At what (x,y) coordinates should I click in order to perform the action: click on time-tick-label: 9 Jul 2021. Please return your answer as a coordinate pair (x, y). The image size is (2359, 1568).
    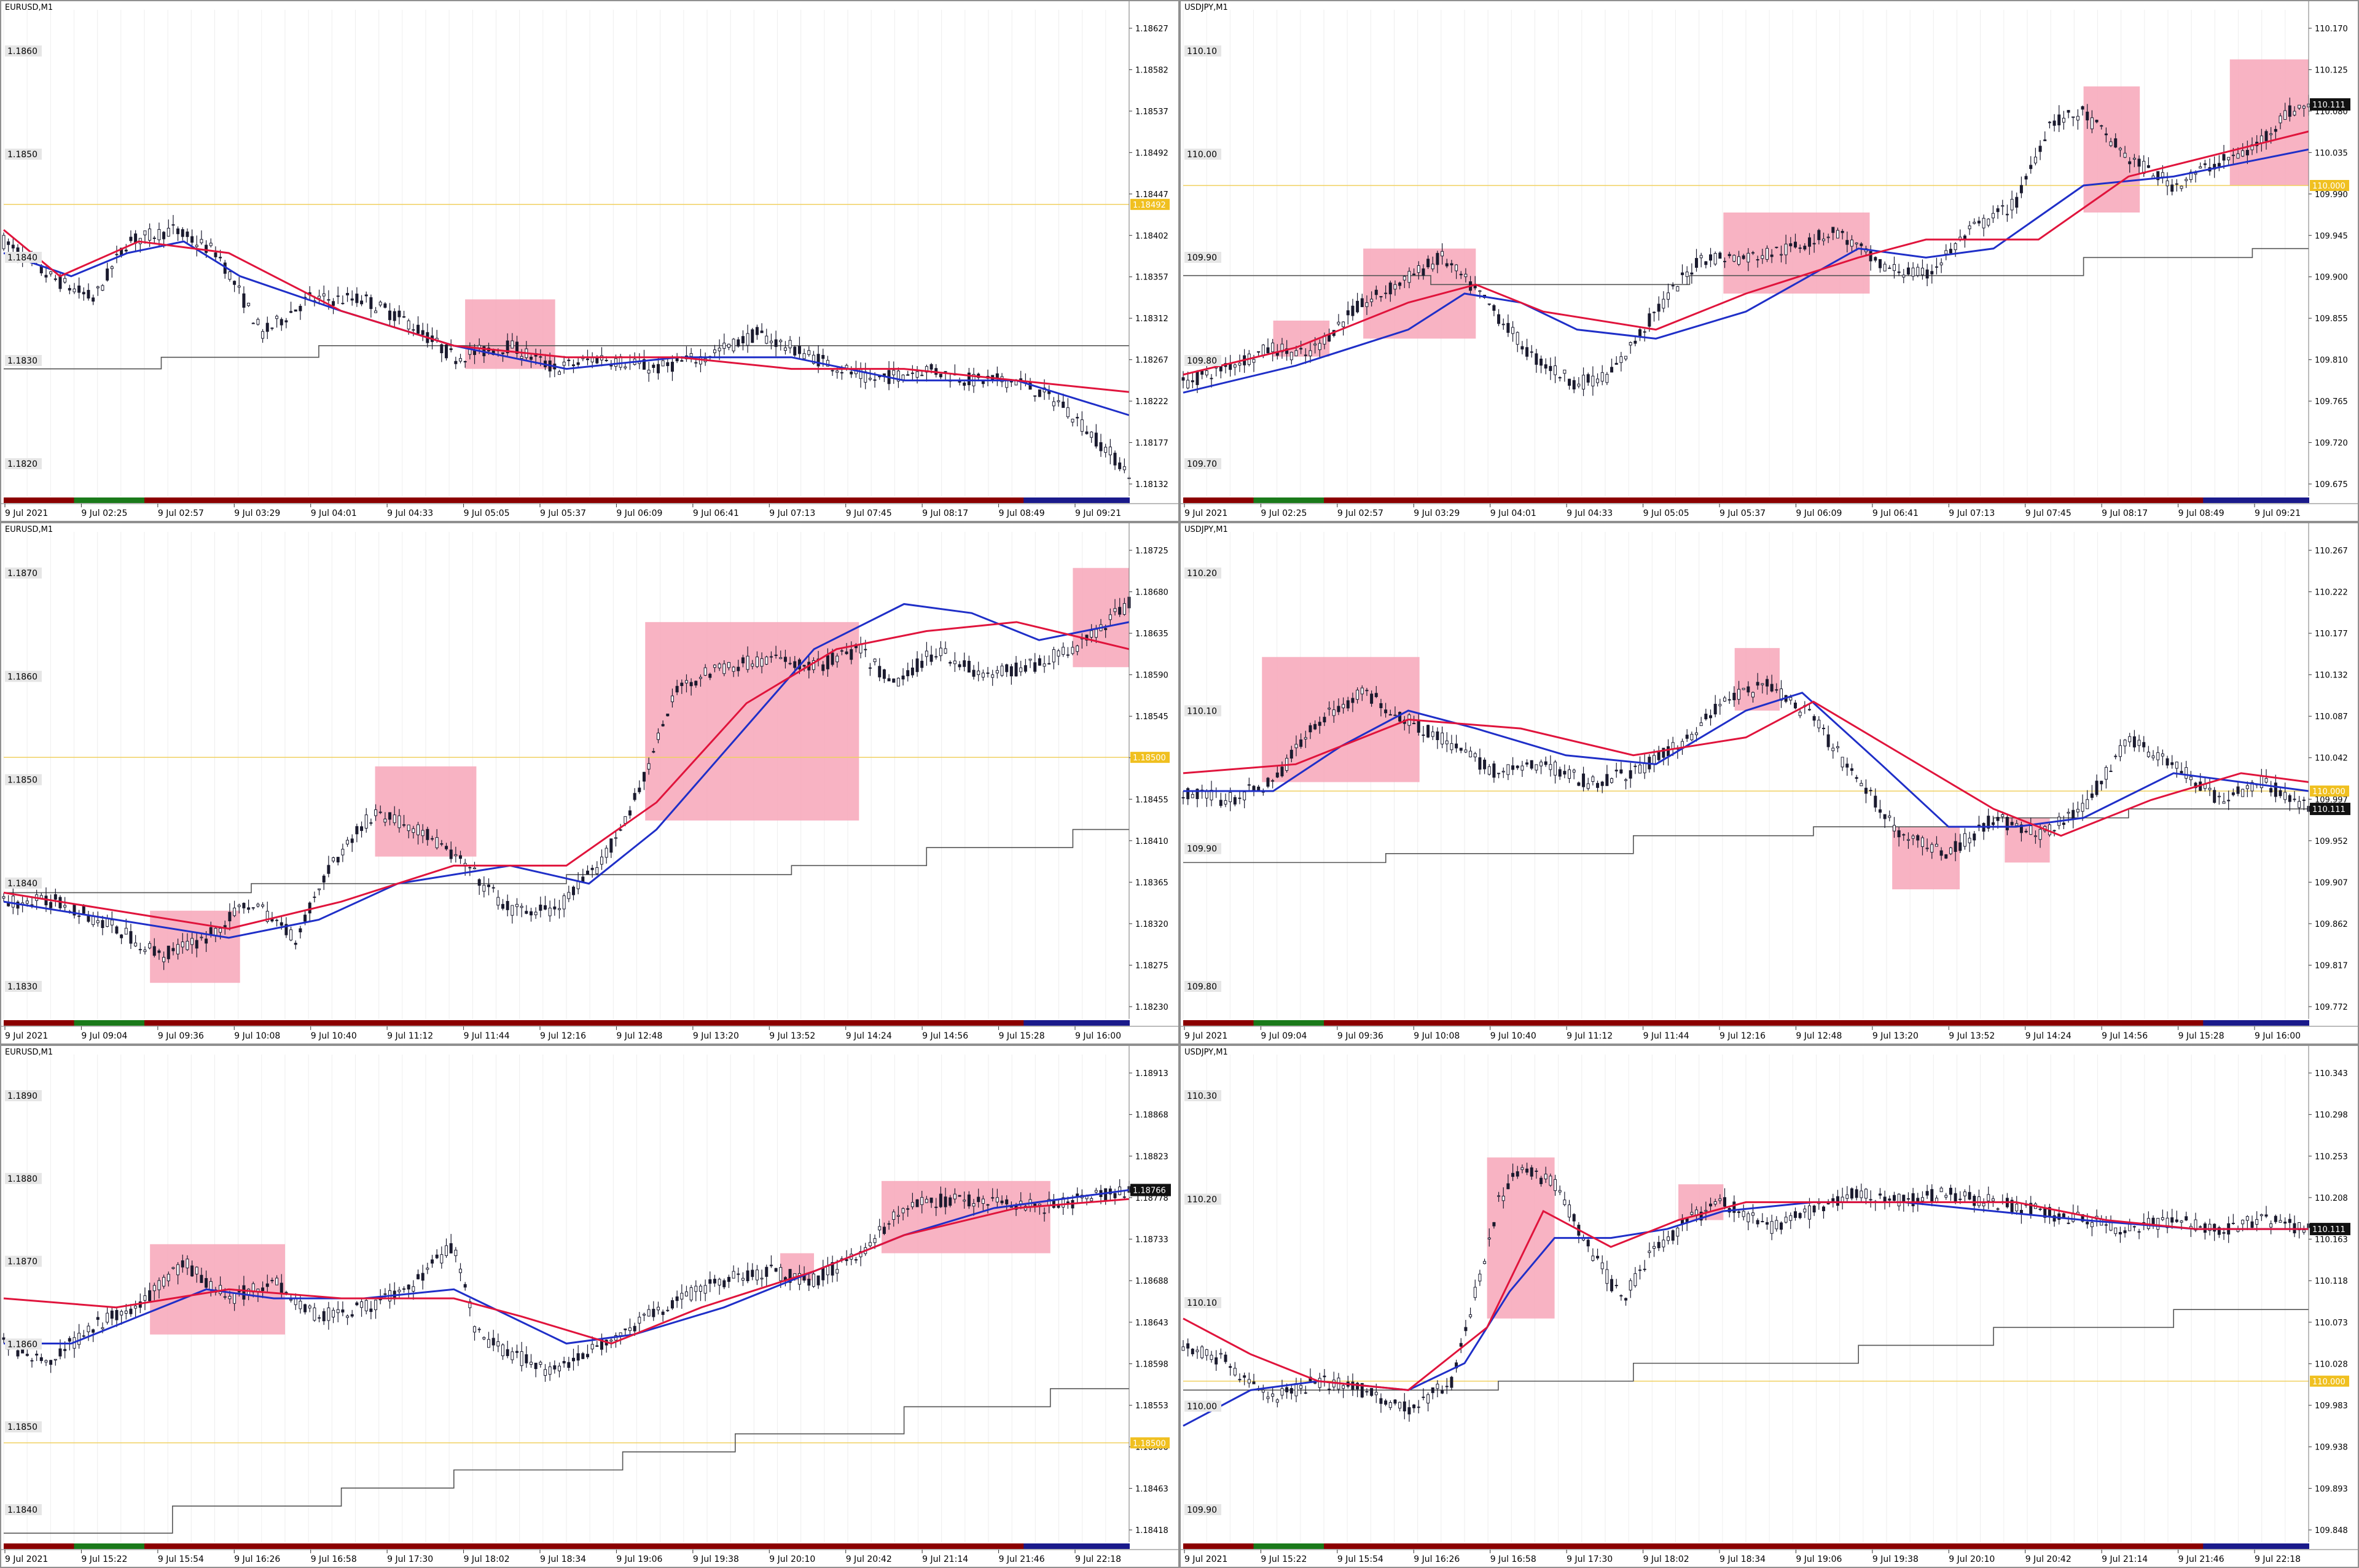
    Looking at the image, I should click on (26, 513).